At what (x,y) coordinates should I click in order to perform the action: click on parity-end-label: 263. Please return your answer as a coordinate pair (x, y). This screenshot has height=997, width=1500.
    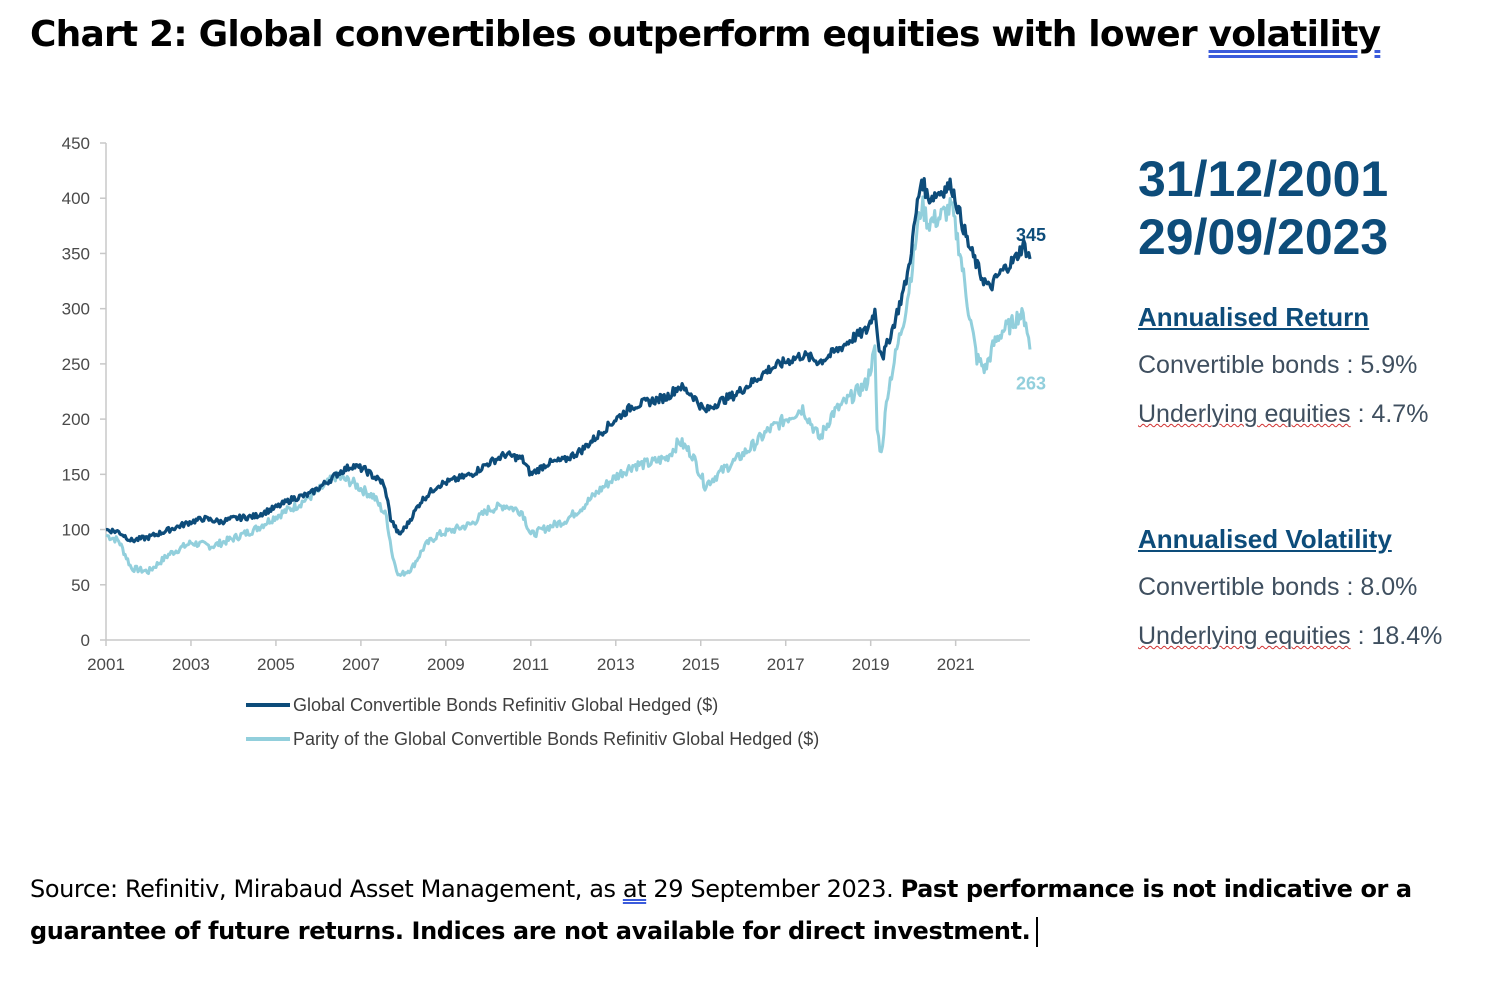
    Looking at the image, I should click on (1031, 384).